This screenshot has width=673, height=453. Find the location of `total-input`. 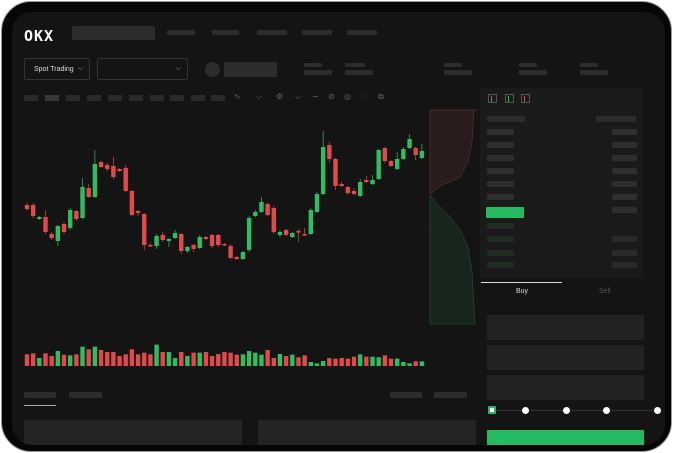

total-input is located at coordinates (565, 387).